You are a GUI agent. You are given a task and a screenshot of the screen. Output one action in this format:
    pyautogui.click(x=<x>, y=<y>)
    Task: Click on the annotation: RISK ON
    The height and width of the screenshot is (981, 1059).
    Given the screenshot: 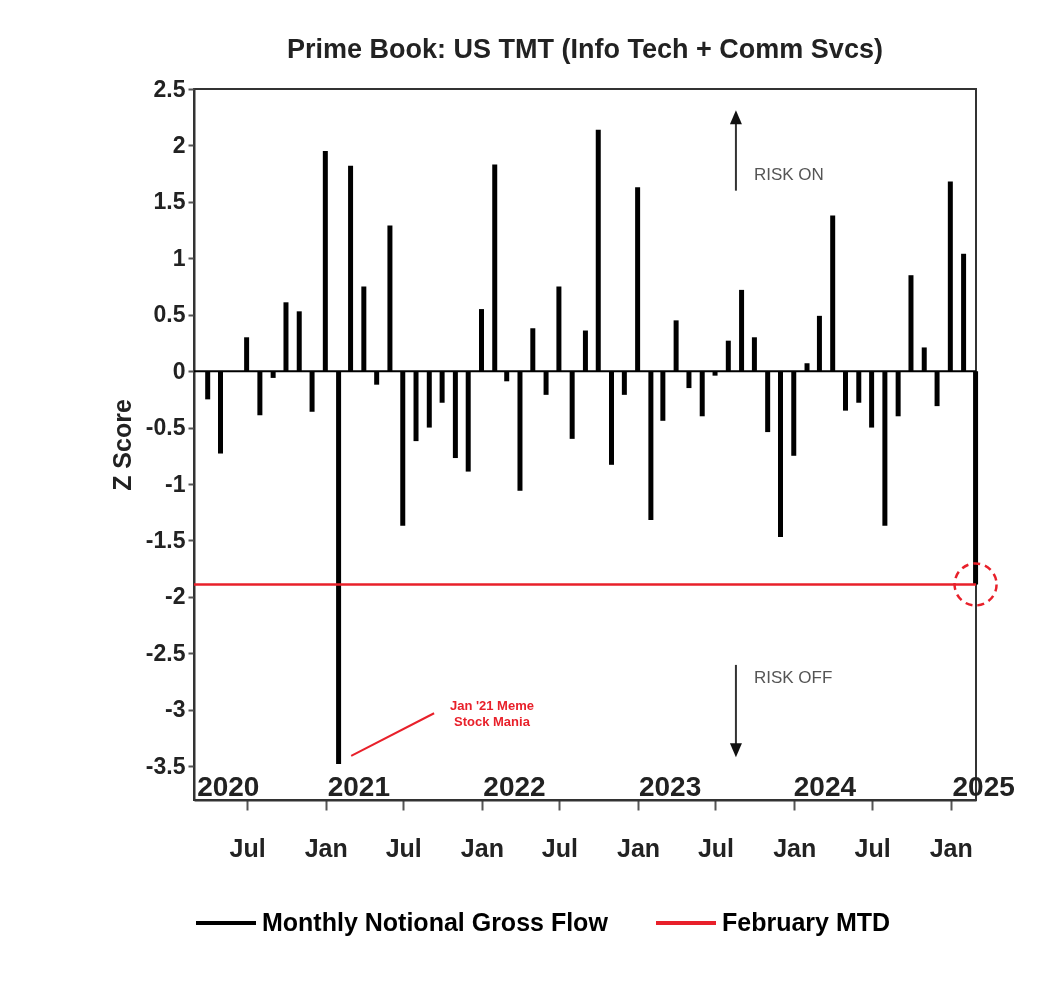 What is the action you would take?
    pyautogui.click(x=788, y=175)
    